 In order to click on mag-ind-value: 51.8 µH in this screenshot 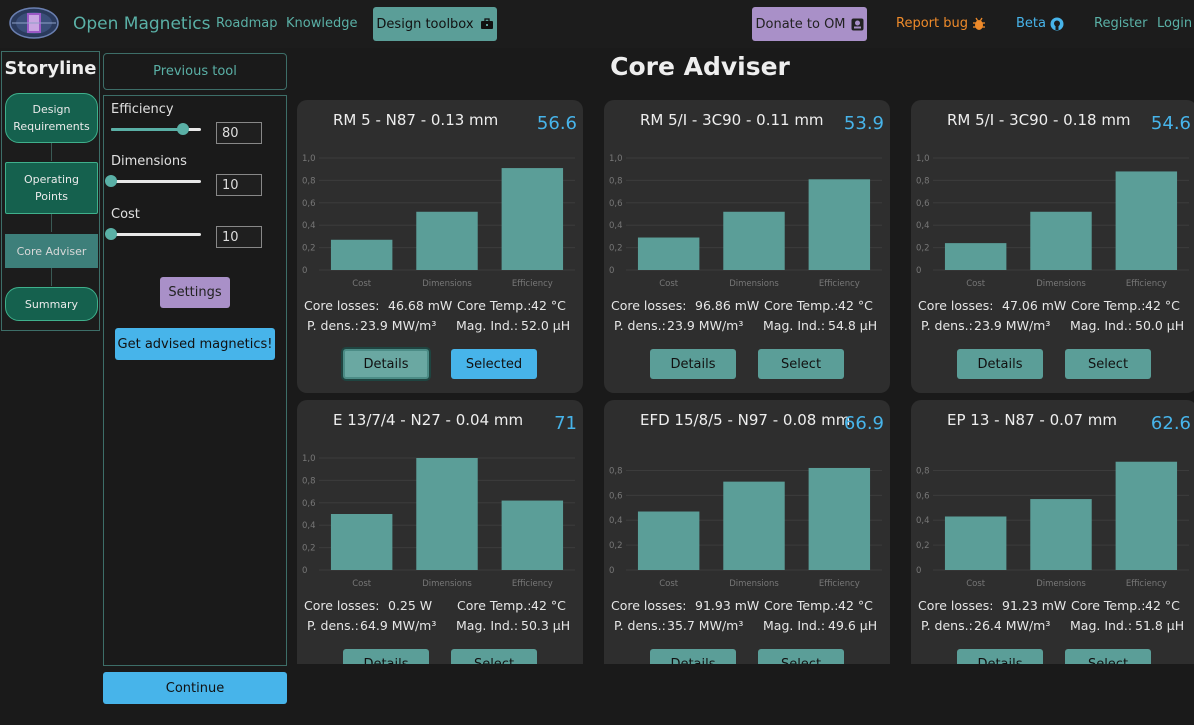, I will do `click(1160, 625)`.